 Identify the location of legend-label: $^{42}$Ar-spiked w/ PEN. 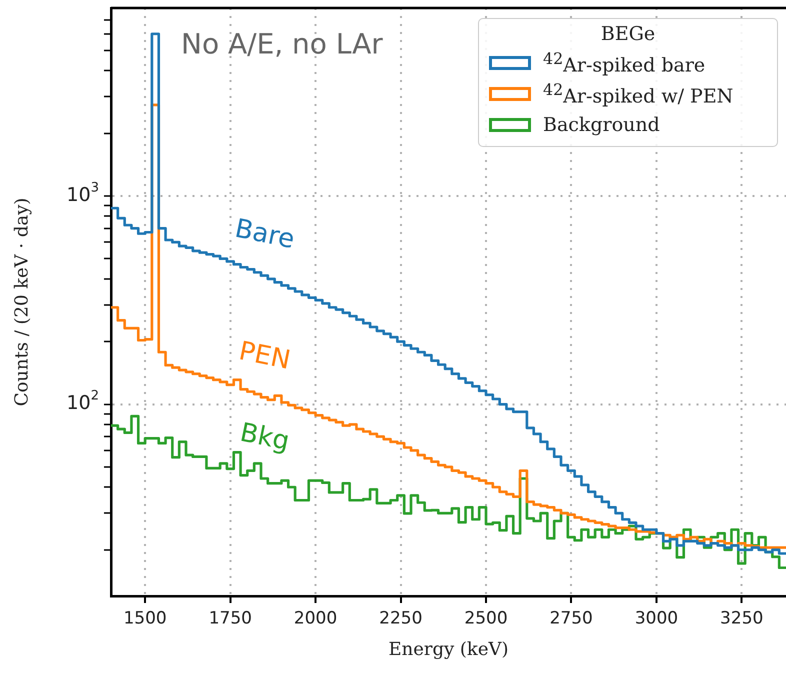
(638, 94).